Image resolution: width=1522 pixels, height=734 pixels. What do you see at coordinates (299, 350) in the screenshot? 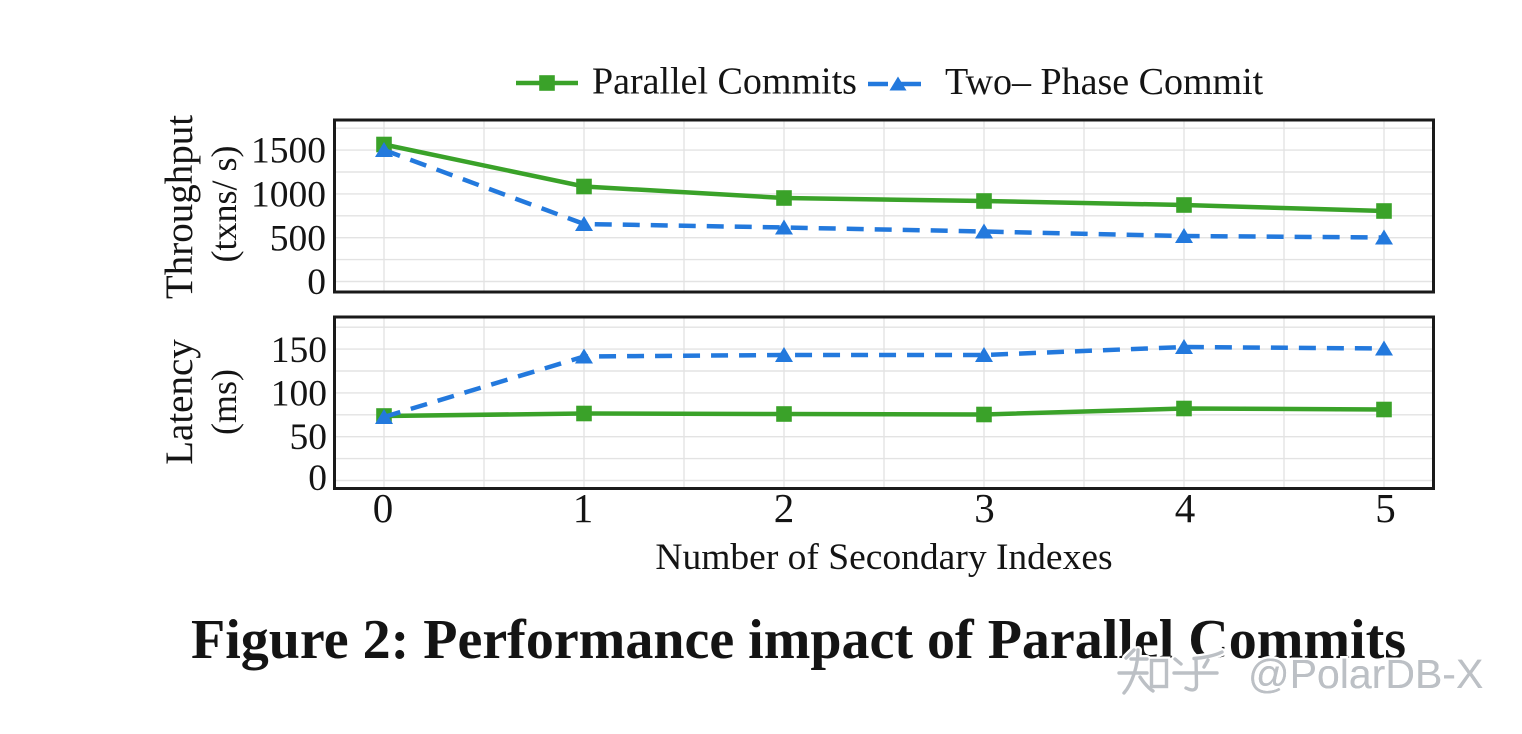
I see `svg-text: 150` at bounding box center [299, 350].